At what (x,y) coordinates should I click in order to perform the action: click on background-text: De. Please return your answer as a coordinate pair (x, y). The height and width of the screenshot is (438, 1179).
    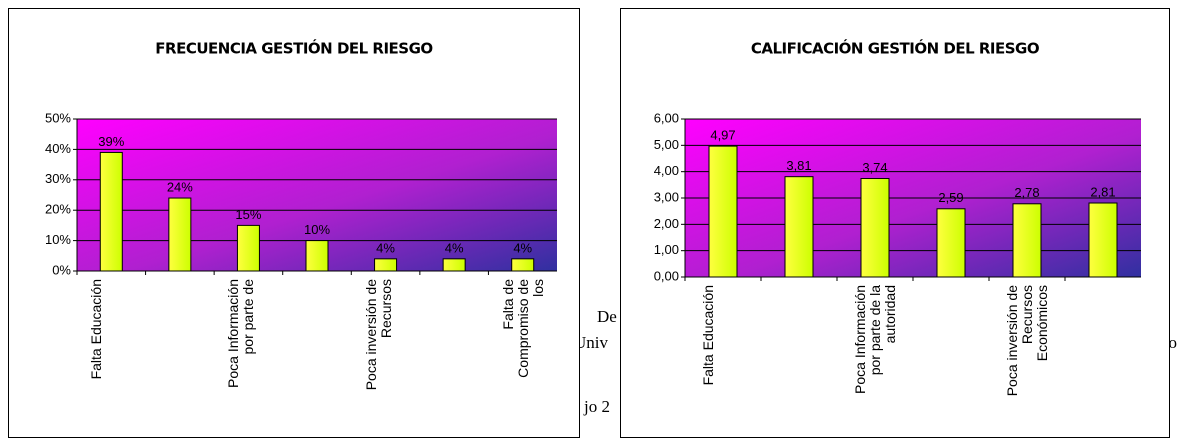
    Looking at the image, I should click on (607, 316).